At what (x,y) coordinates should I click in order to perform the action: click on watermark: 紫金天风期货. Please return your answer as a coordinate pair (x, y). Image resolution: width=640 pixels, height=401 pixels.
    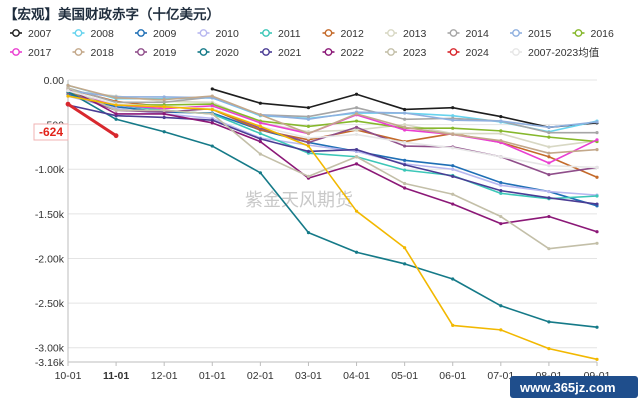
    Looking at the image, I should click on (299, 200).